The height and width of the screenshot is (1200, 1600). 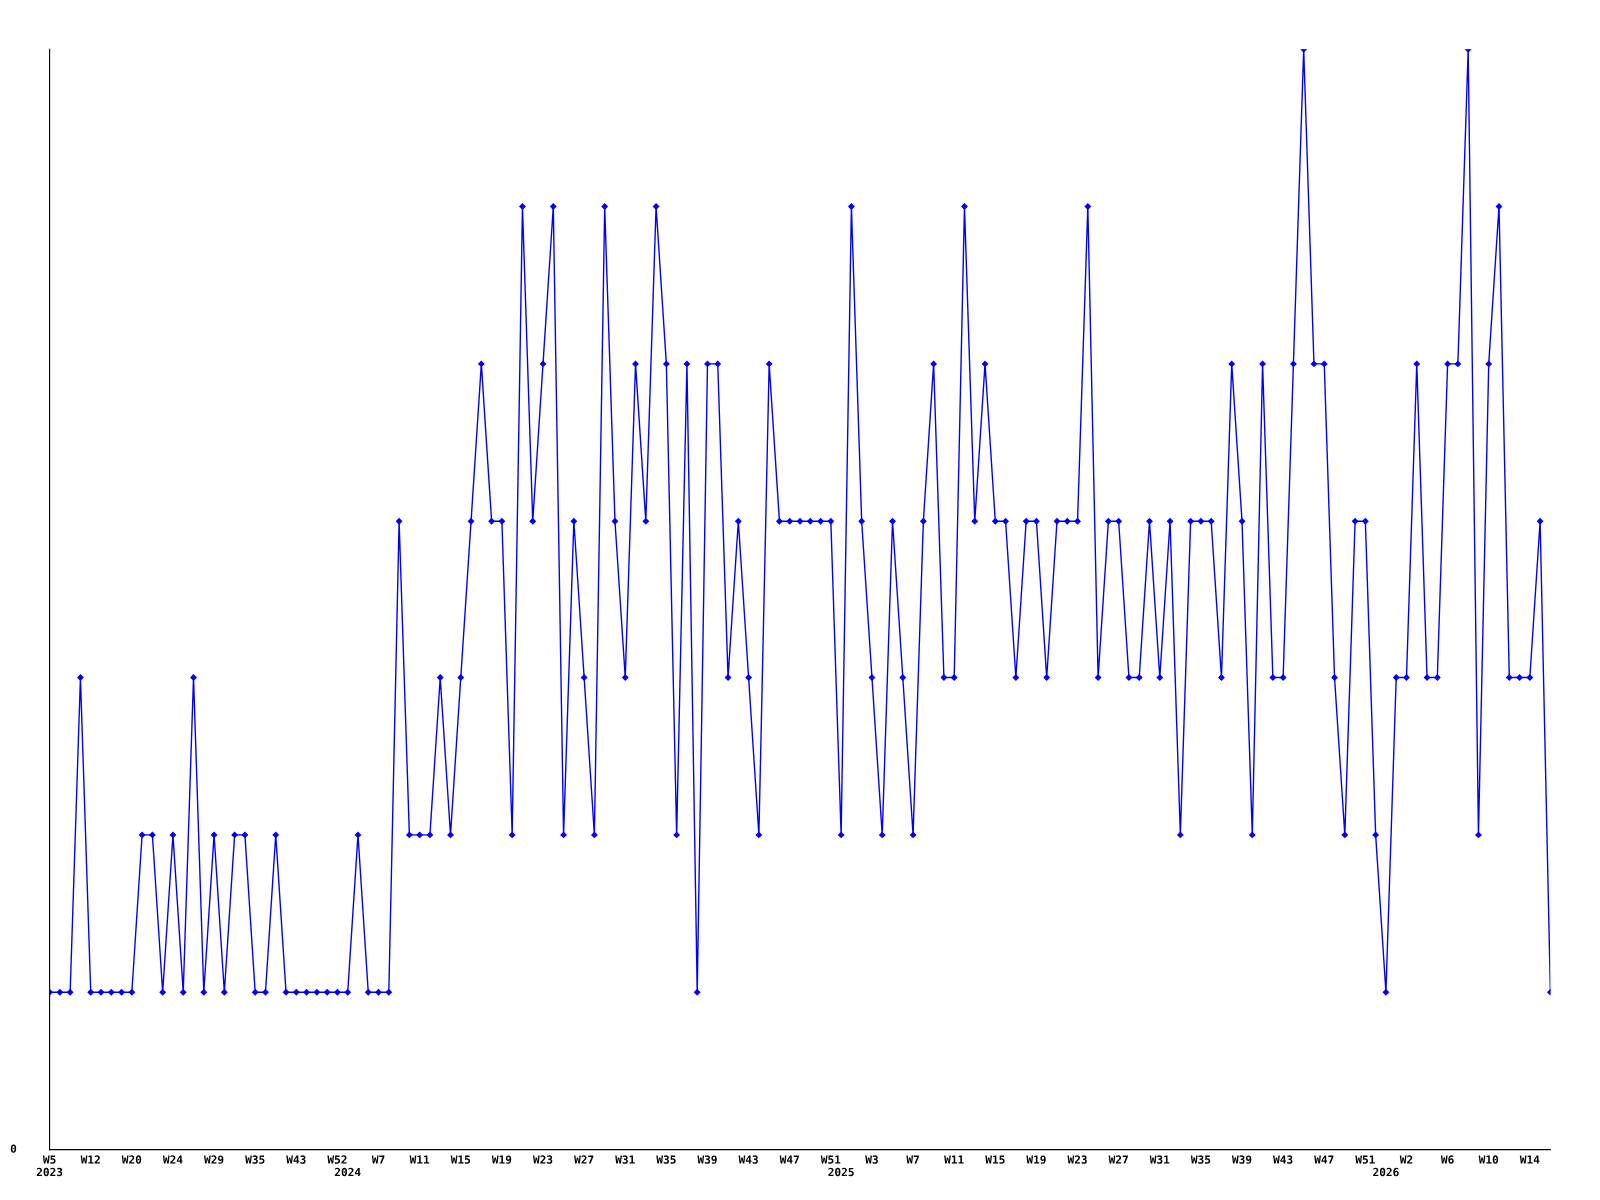 I want to click on x-tick-label: W29, so click(x=214, y=1159).